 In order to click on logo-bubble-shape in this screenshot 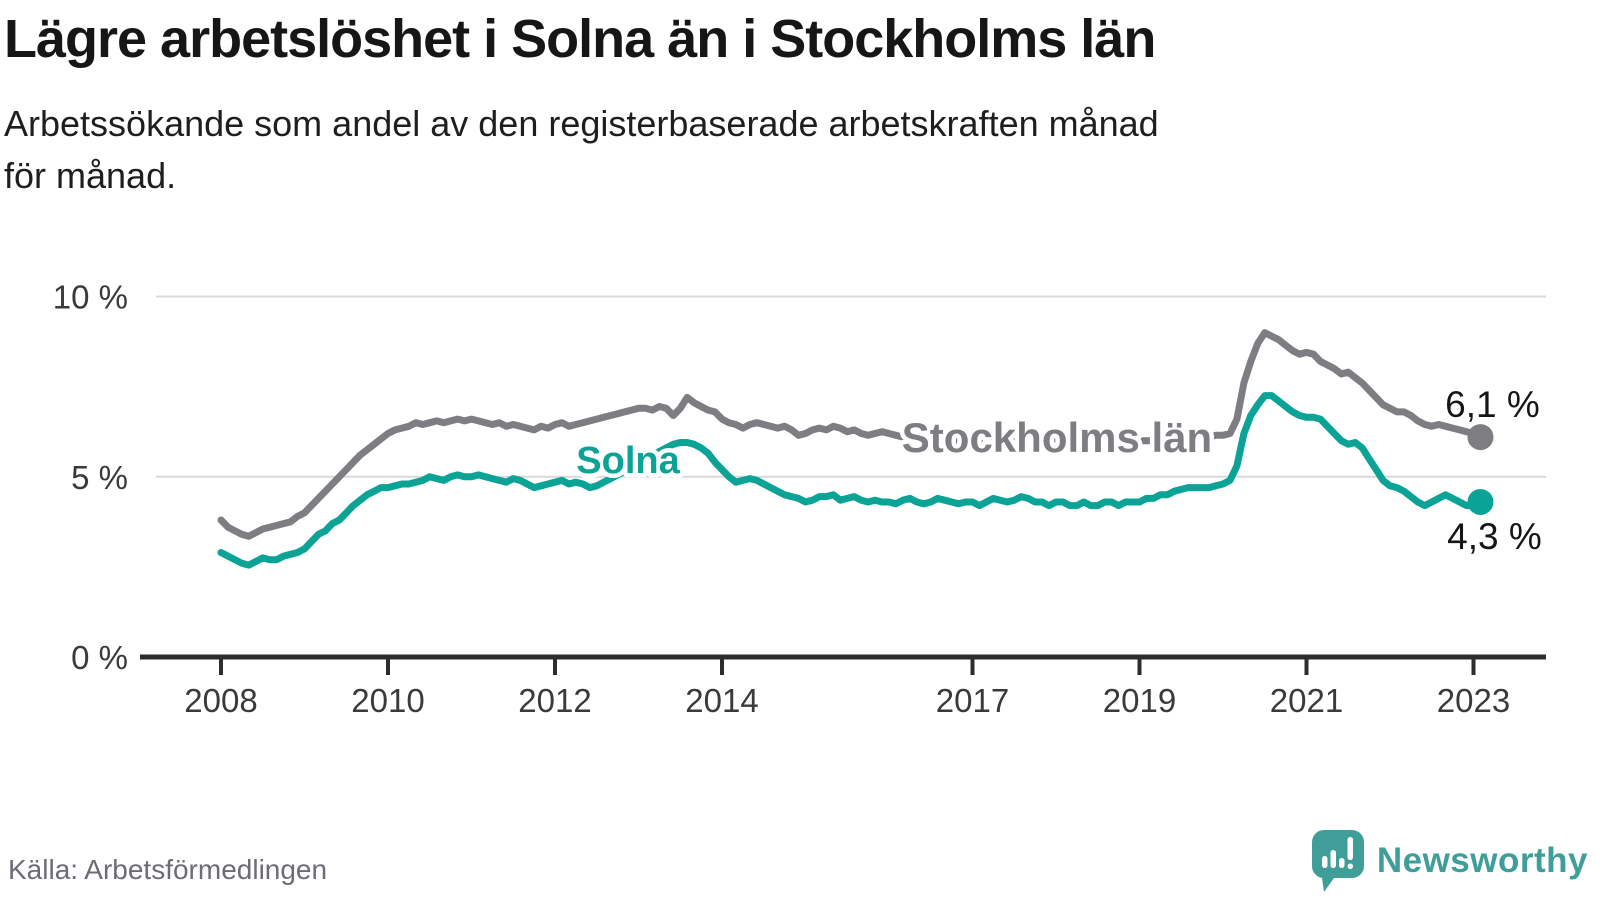, I will do `click(1337, 861)`.